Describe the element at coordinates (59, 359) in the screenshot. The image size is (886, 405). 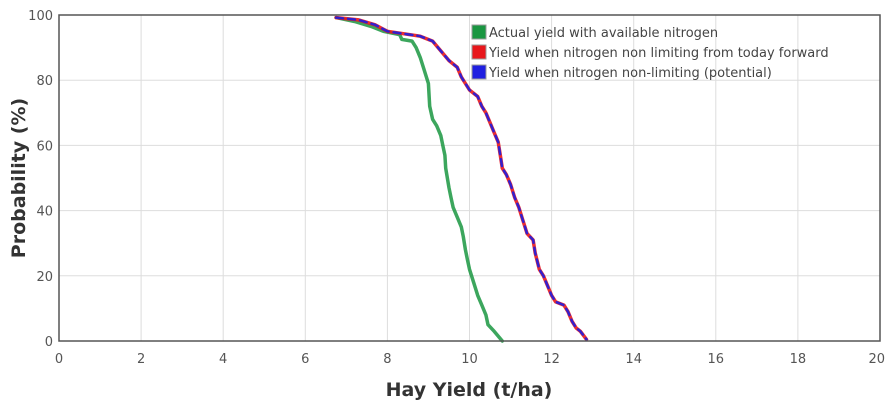
I see `x-tick-label: 0` at that location.